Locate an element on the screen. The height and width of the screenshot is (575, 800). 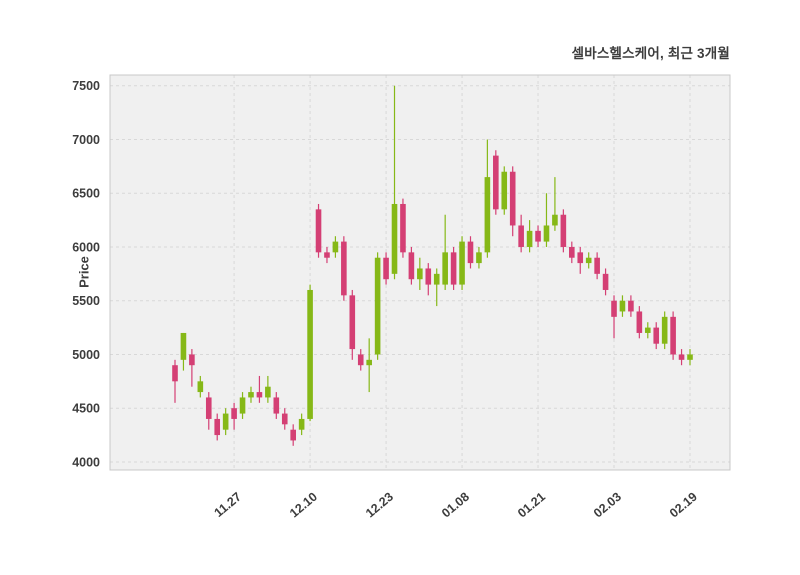
x-tick-label: 11.27 is located at coordinates (228, 505).